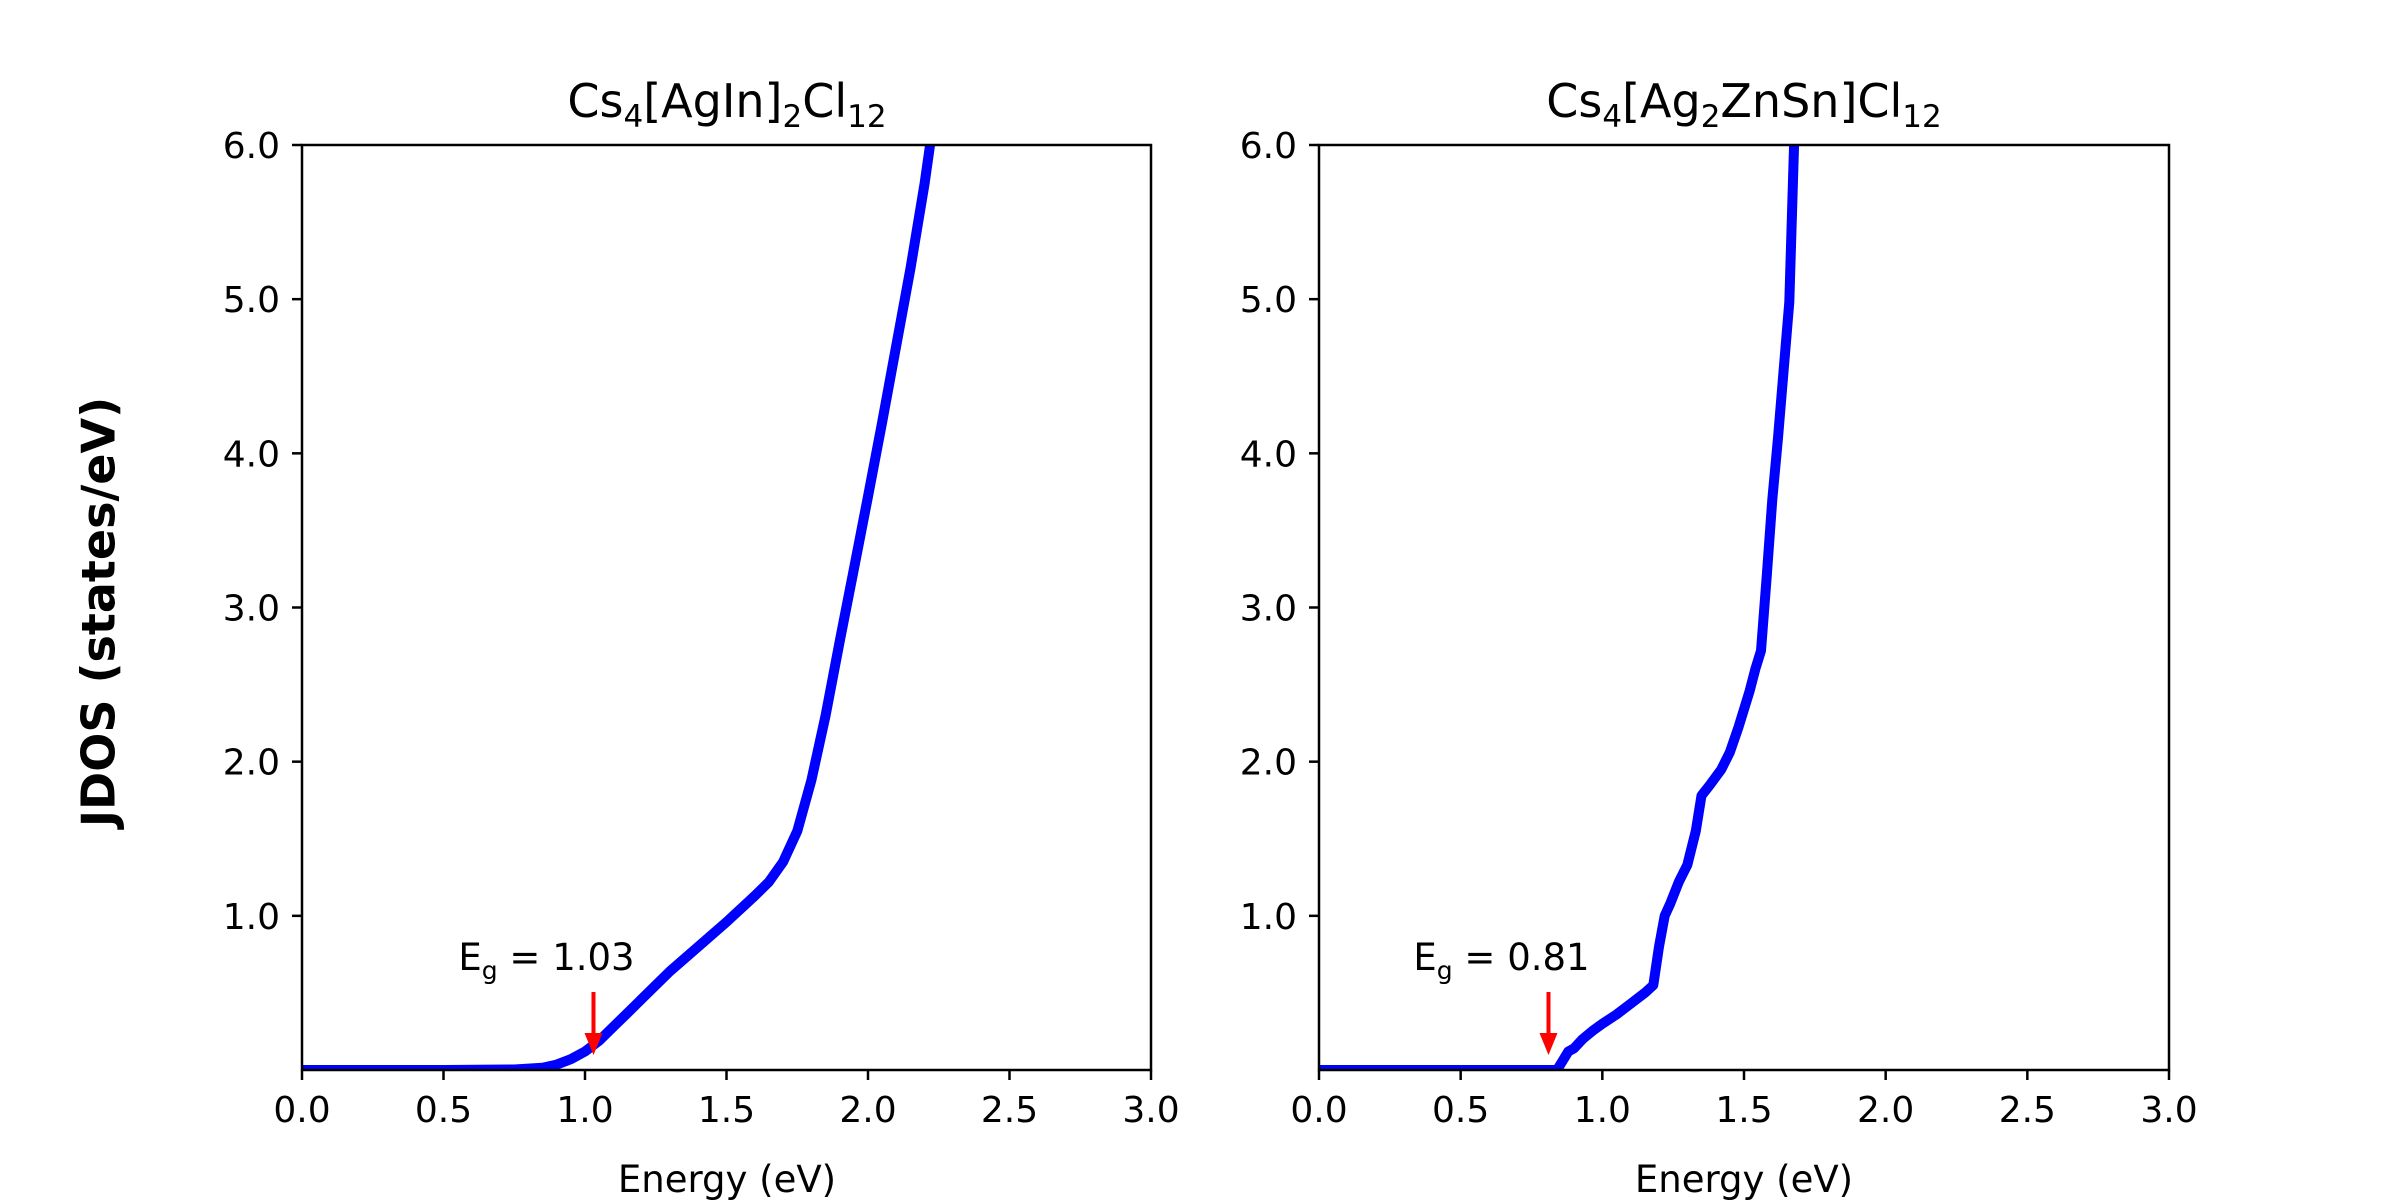 This screenshot has height=1200, width=2400. Describe the element at coordinates (2168, 1110) in the screenshot. I see `x-tick-label-right: 3.0` at that location.